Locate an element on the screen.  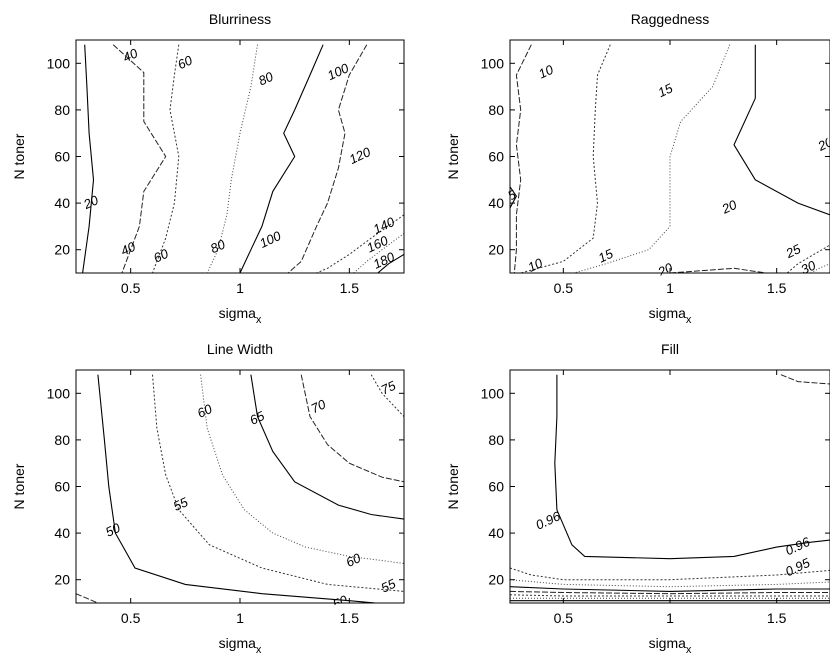
contour-label: 25 is located at coordinates (793, 251).